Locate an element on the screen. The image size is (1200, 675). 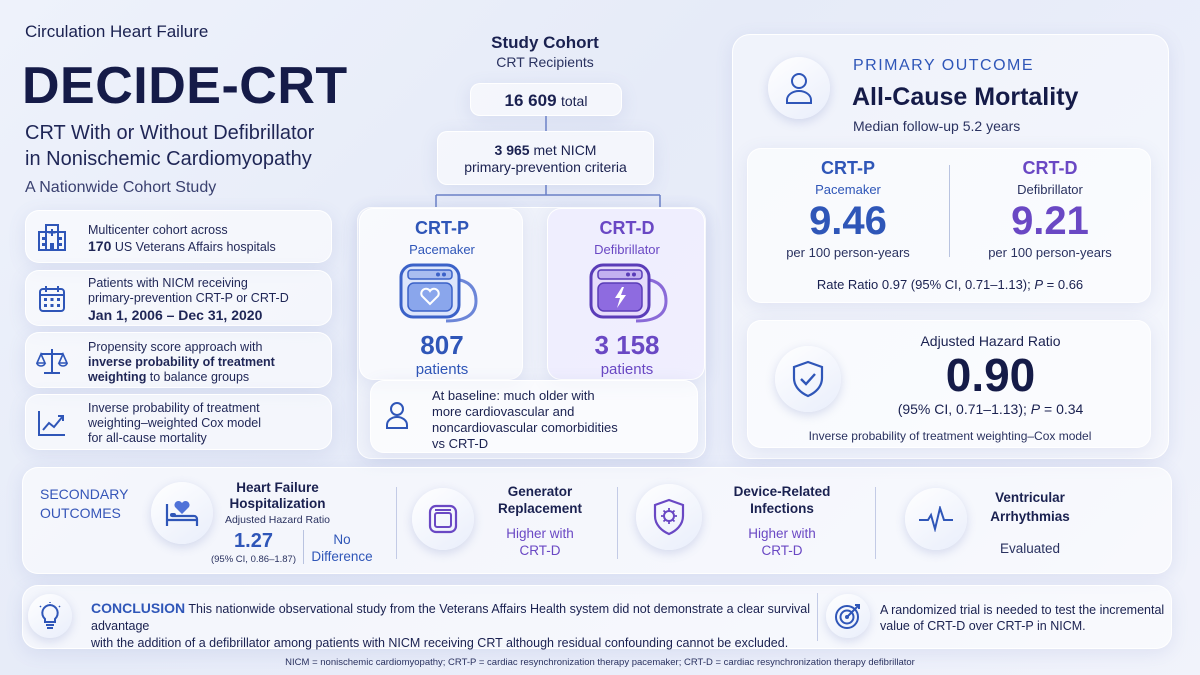
person-icon-primary is located at coordinates (799, 88).